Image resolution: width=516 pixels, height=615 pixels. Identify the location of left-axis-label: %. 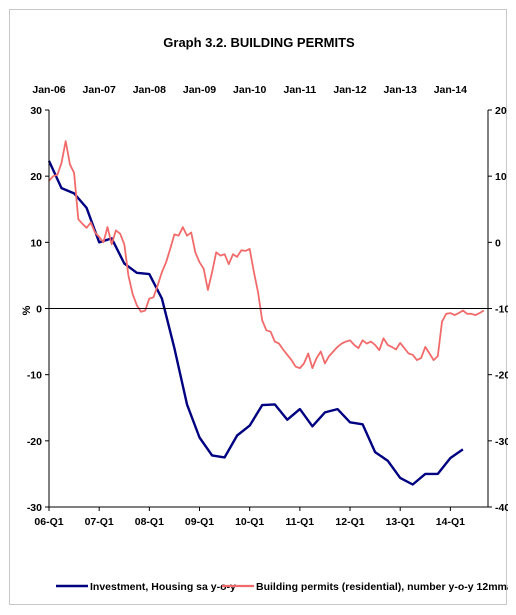
(27, 310).